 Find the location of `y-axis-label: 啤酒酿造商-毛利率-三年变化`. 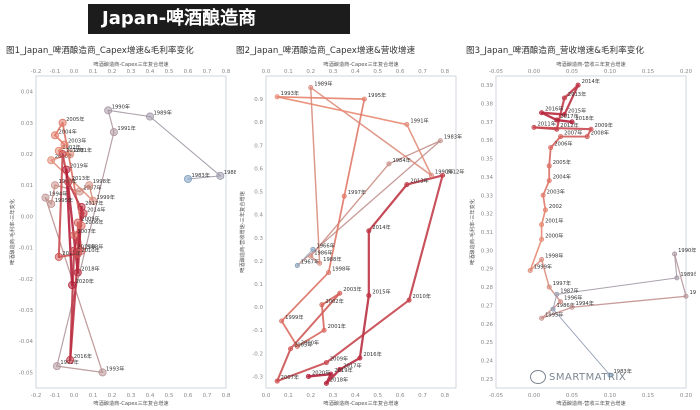

y-axis-label: 啤酒酿造商-毛利率-三年变化 is located at coordinates (12, 232).